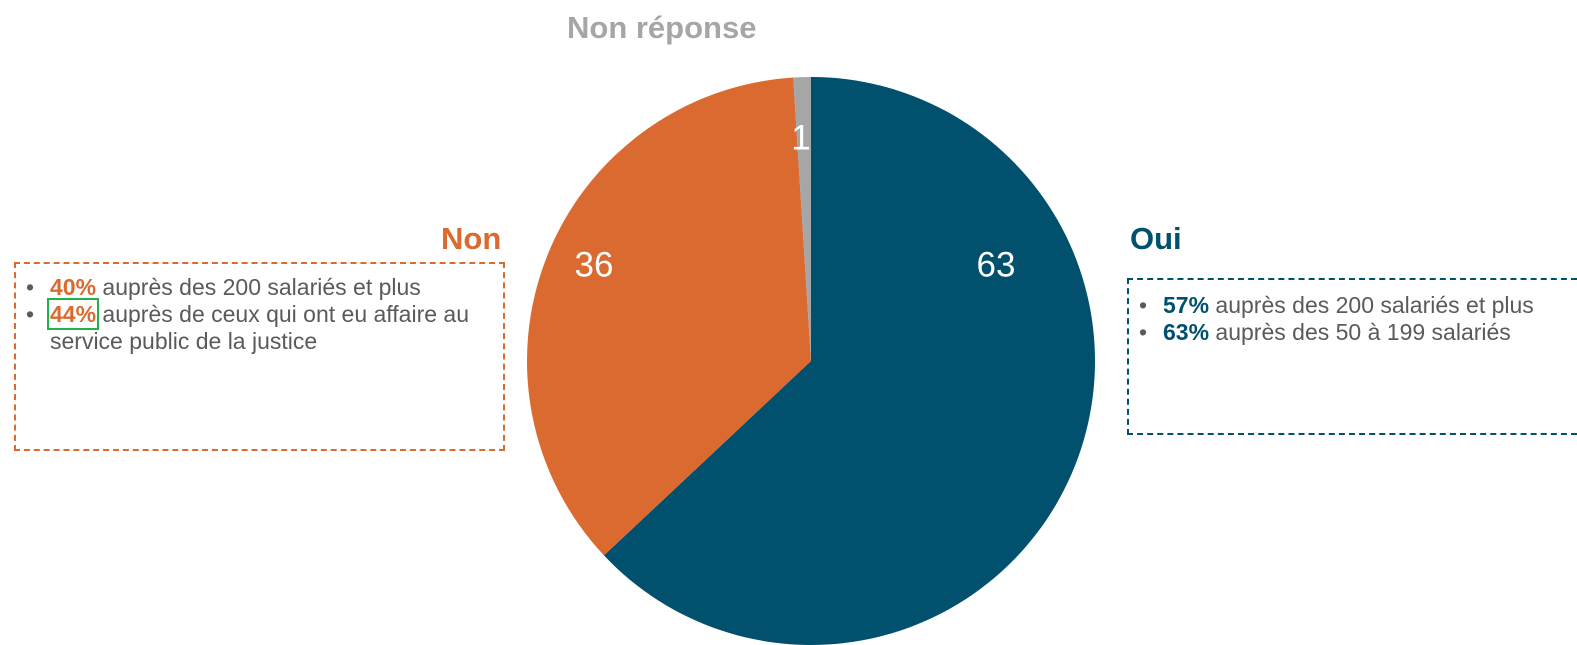  I want to click on data-label: 1, so click(800, 137).